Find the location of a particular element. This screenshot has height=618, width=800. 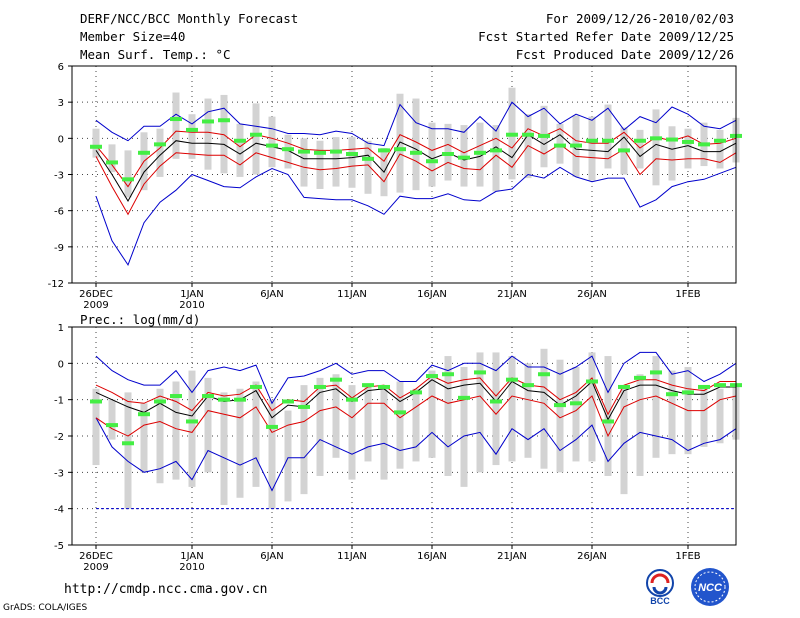

panel1-x-tick-label: 21JAN is located at coordinates (512, 294).